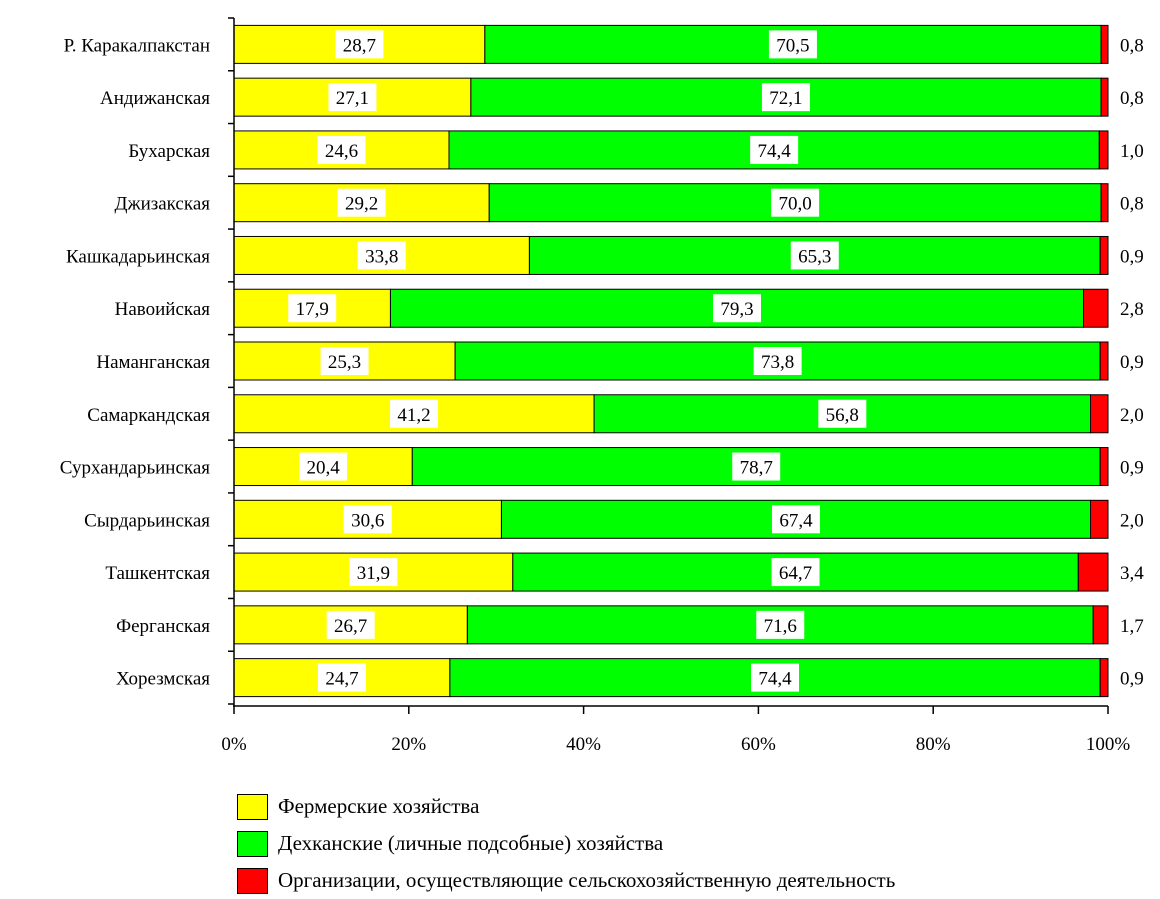  What do you see at coordinates (252, 843) in the screenshot?
I see `legend-swatch-dehkan` at bounding box center [252, 843].